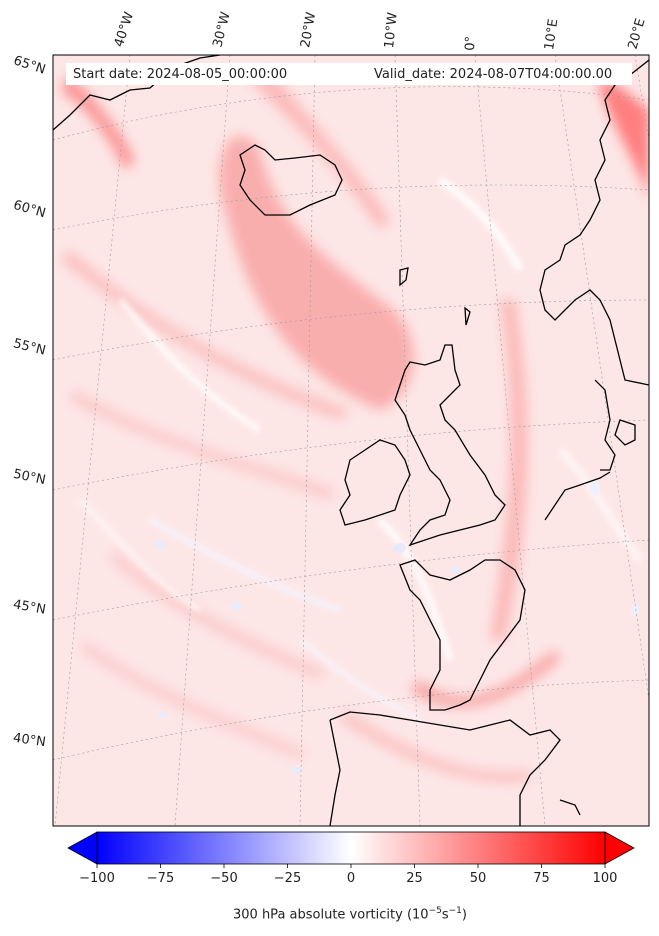  Describe the element at coordinates (180, 74) in the screenshot. I see `start-date-label: Start date: 2024-08-05_00:00:00` at that location.